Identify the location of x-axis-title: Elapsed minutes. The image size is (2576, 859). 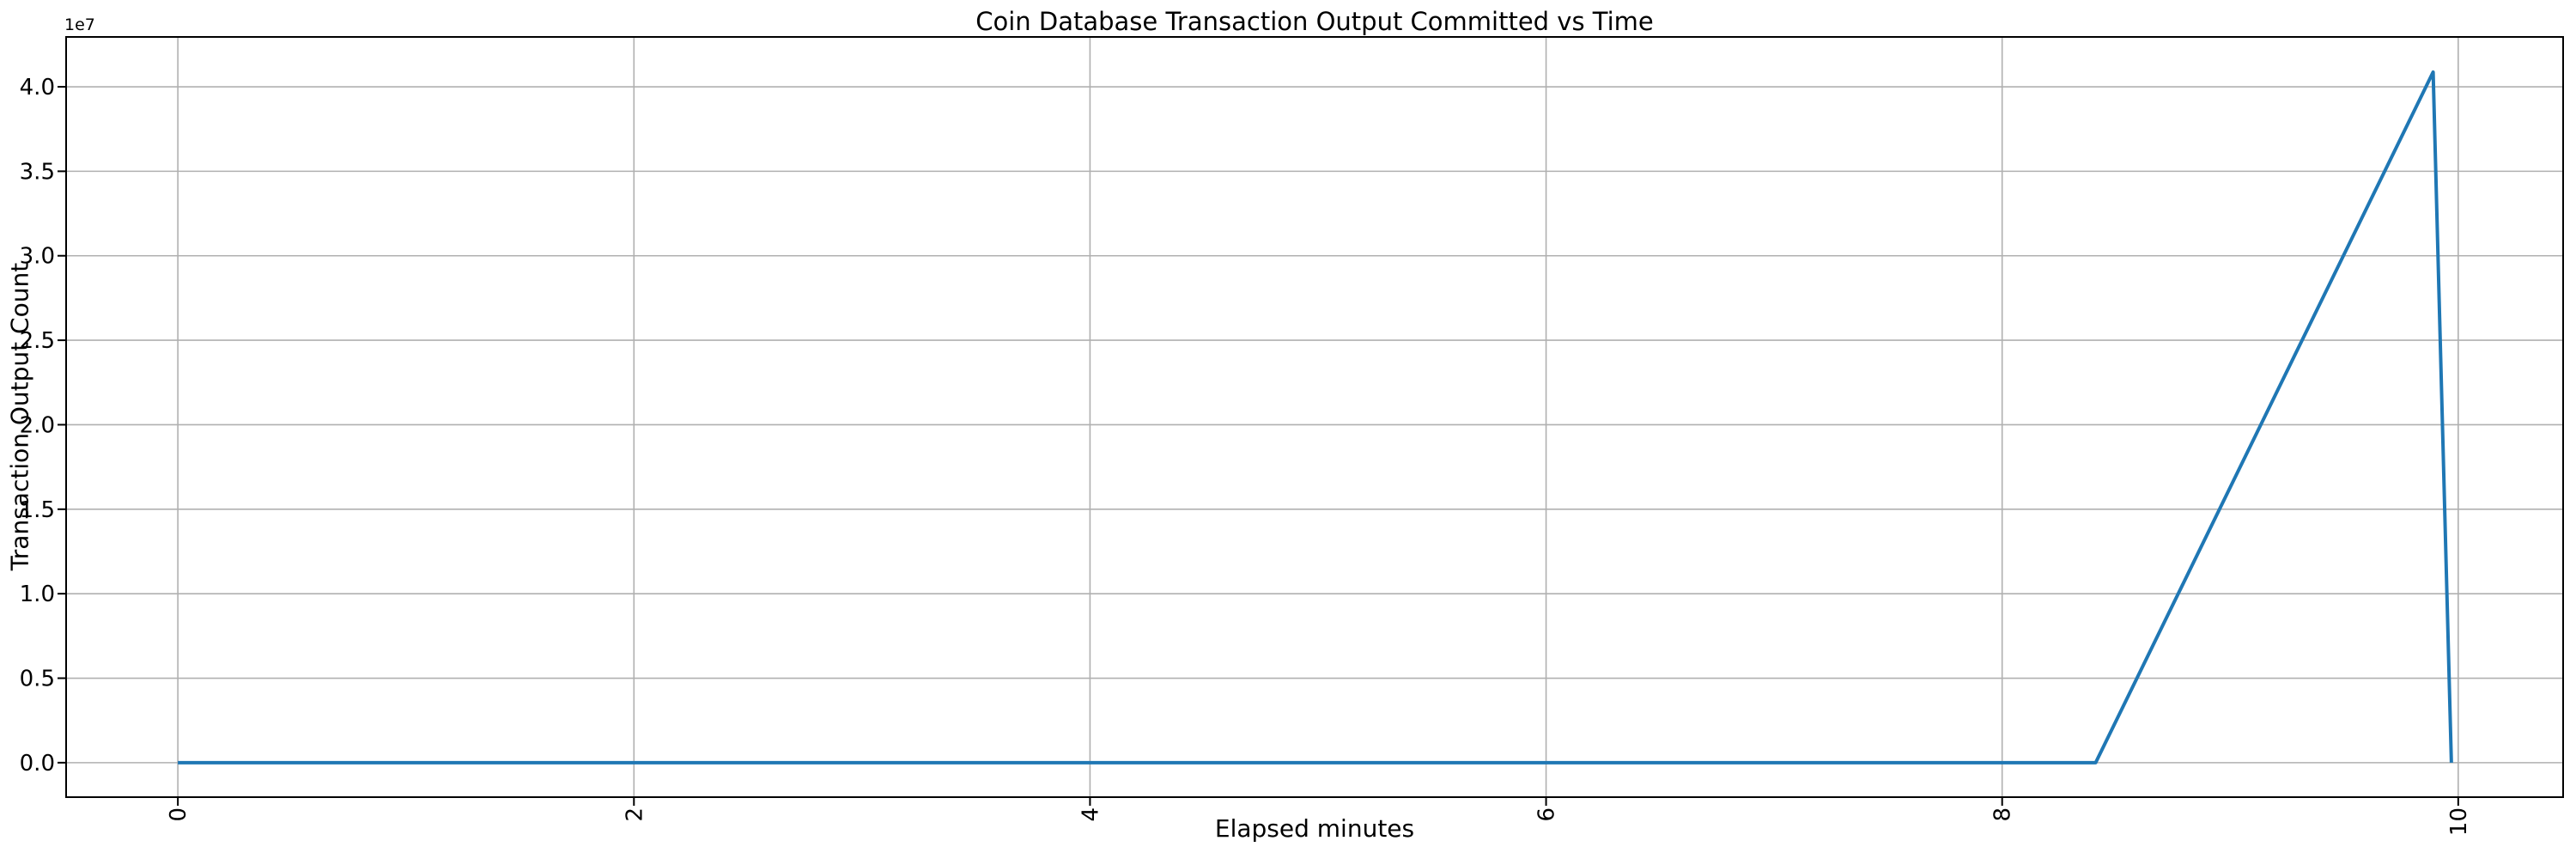
(1314, 829).